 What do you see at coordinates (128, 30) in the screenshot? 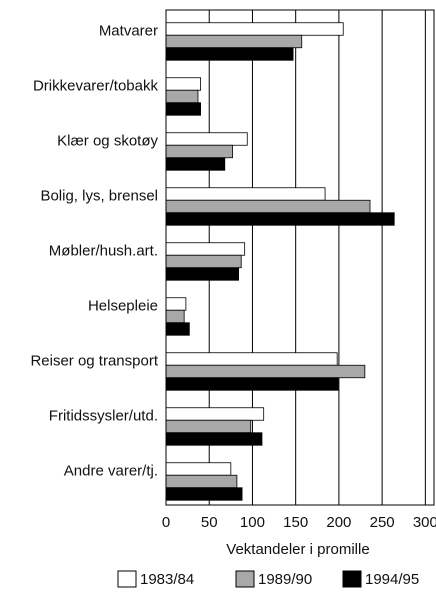
I see `y-tick-label: Matvarer` at bounding box center [128, 30].